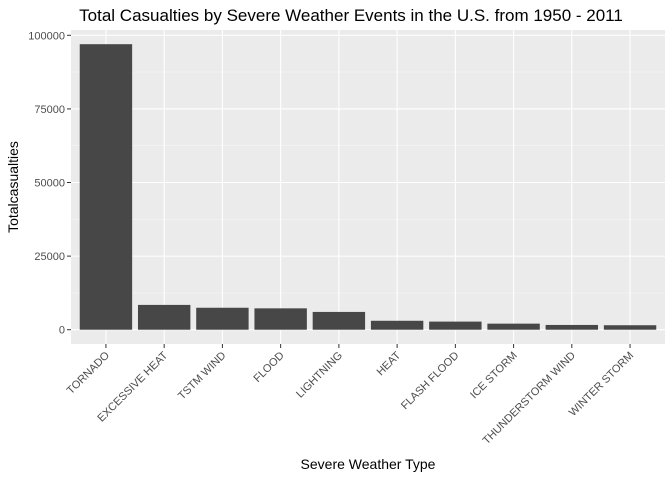  What do you see at coordinates (62, 331) in the screenshot?
I see `y-tick-label: 0` at bounding box center [62, 331].